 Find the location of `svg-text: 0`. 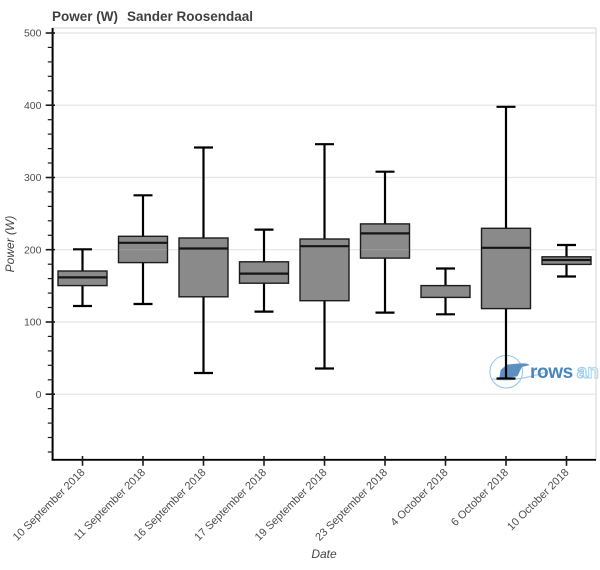

svg-text: 0 is located at coordinates (39, 395).